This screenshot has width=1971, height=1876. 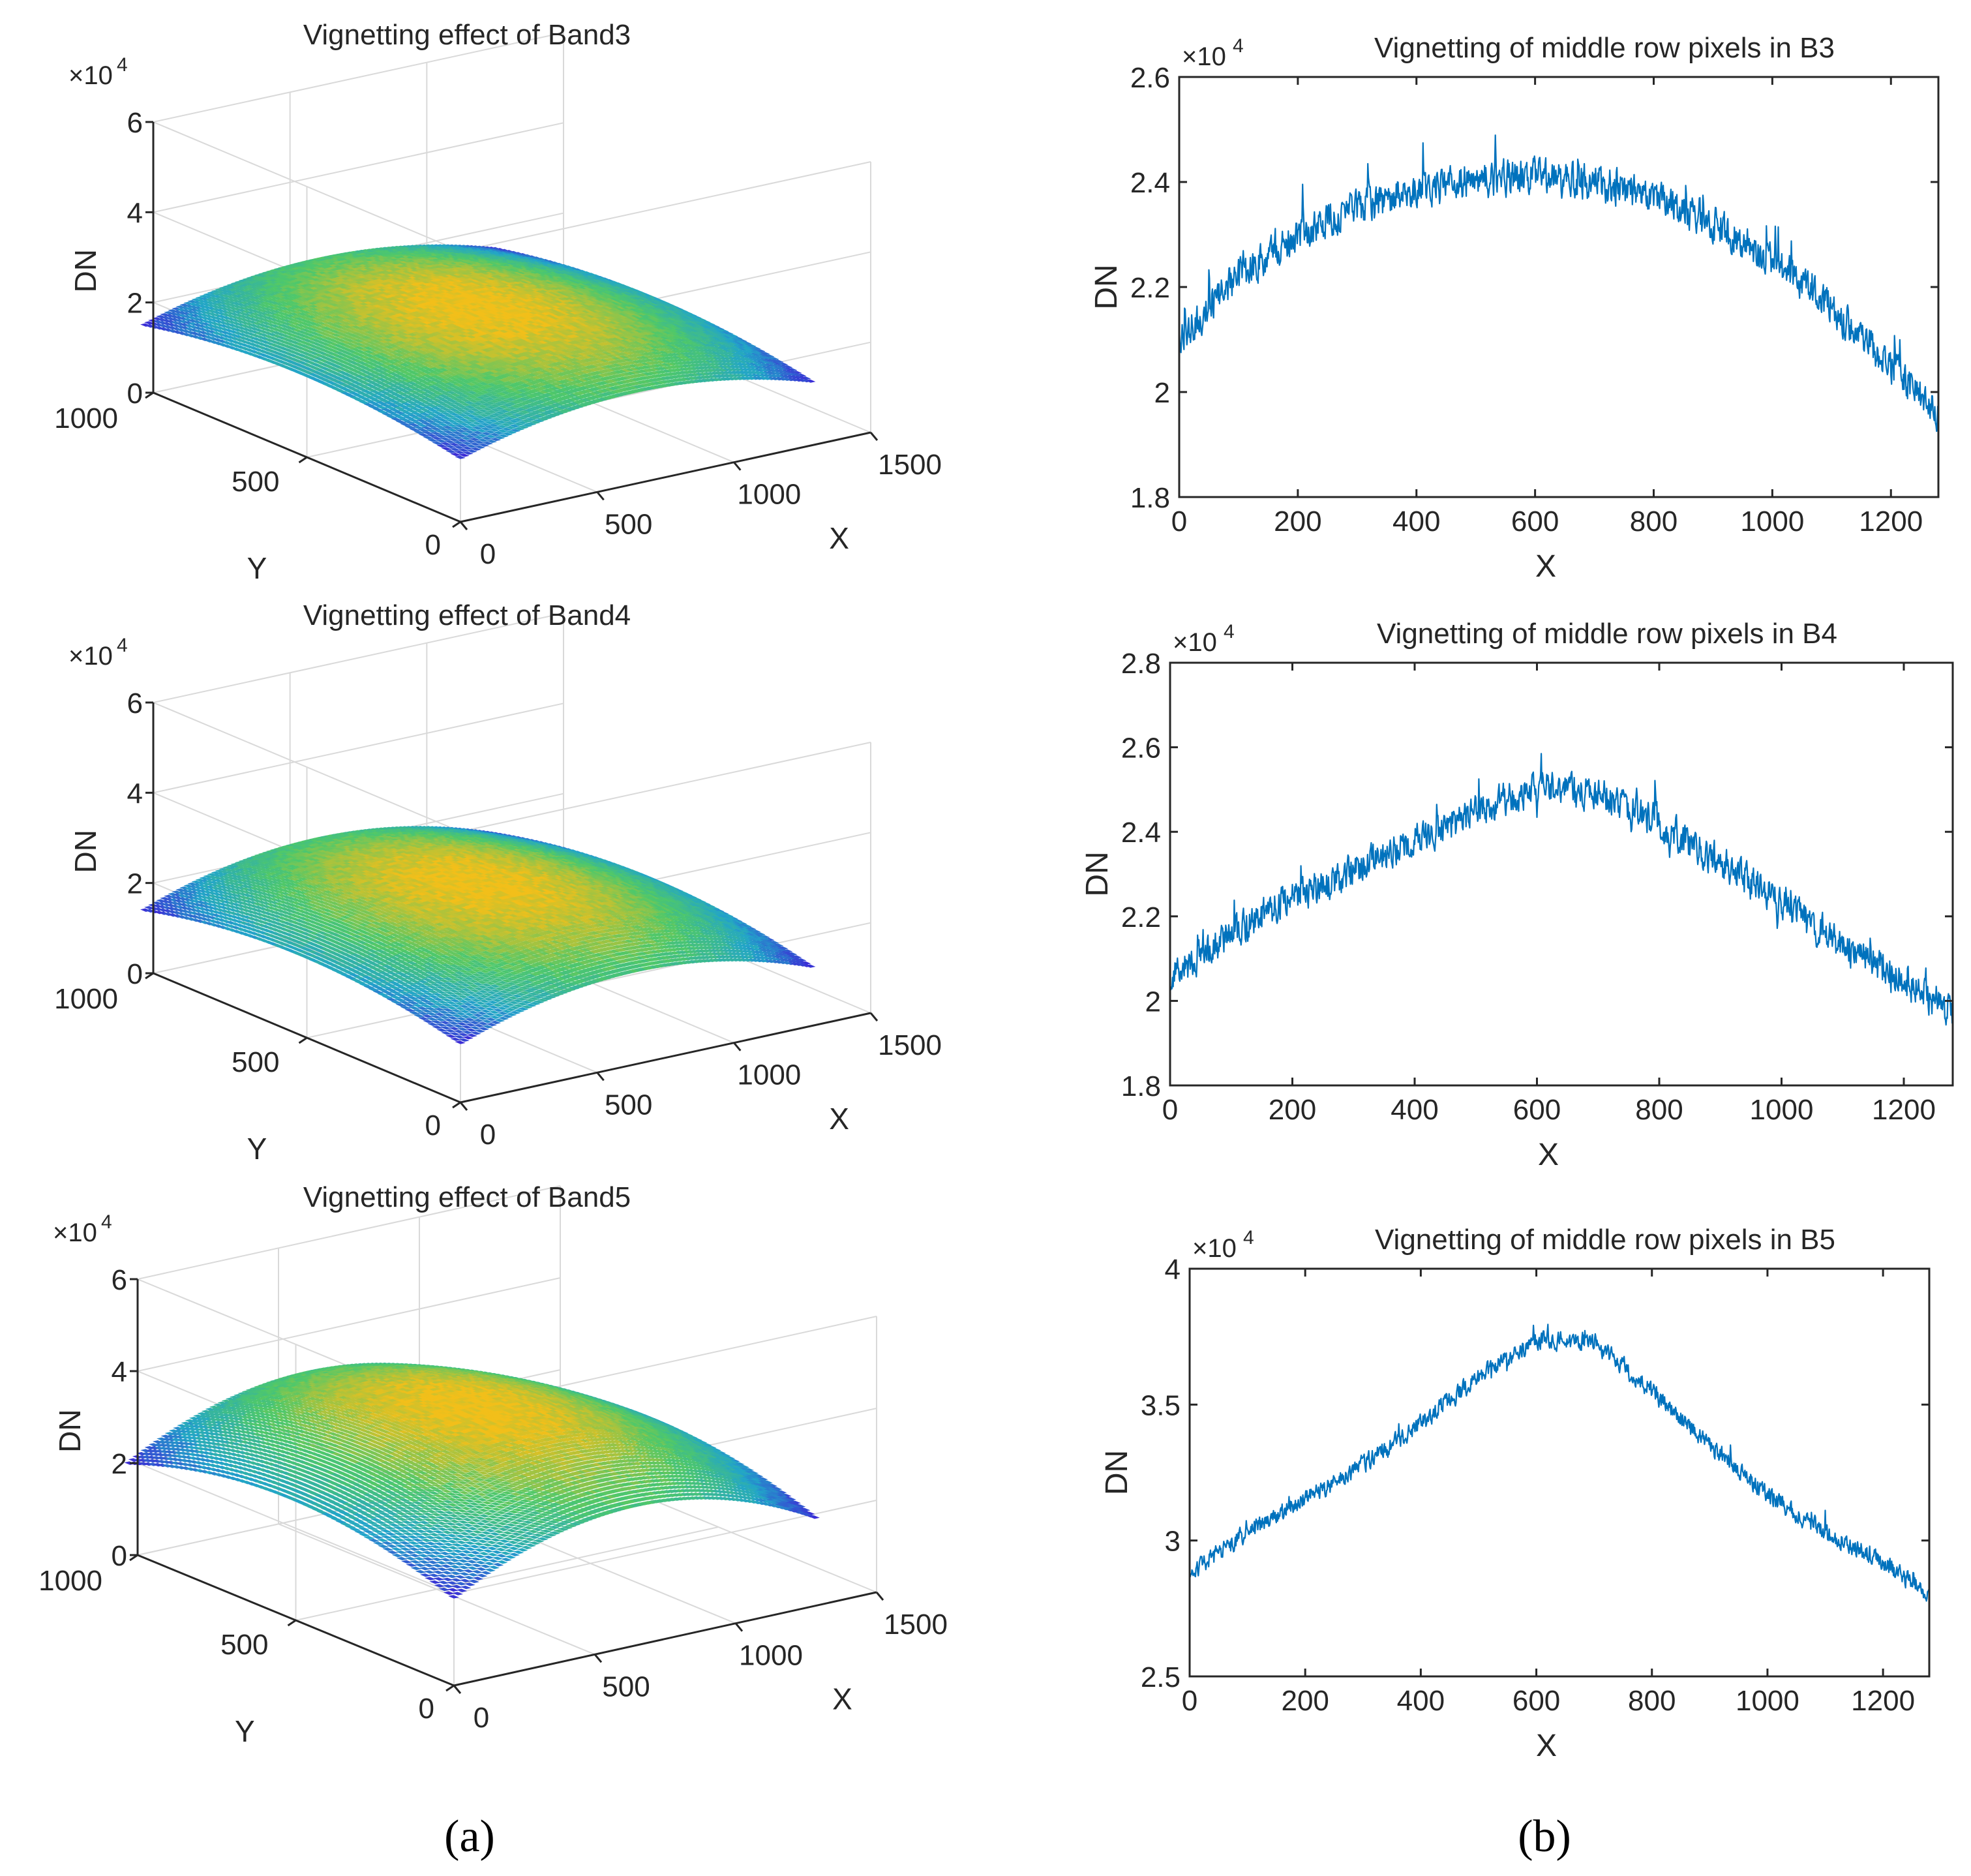 I want to click on z-exponent-base: ×10, so click(x=75, y=1232).